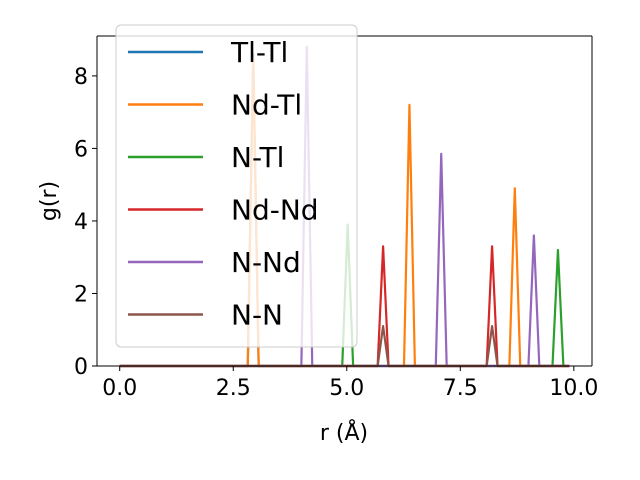 This screenshot has height=480, width=640. Describe the element at coordinates (49, 201) in the screenshot. I see `y-axis-label: g(r)` at that location.